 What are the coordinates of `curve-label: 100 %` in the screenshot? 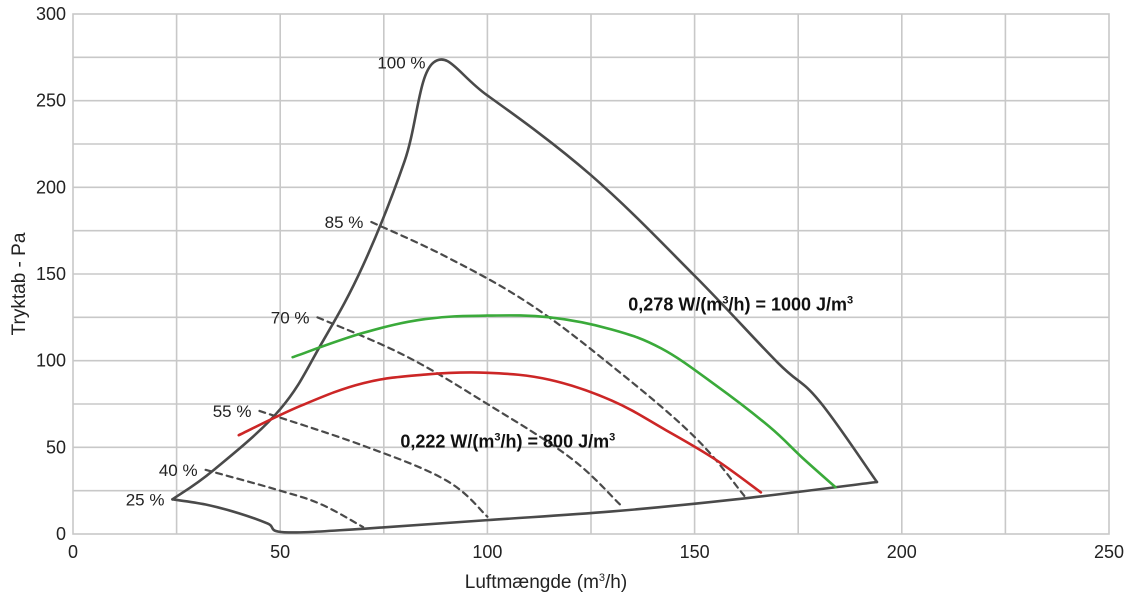 It's located at (401, 63).